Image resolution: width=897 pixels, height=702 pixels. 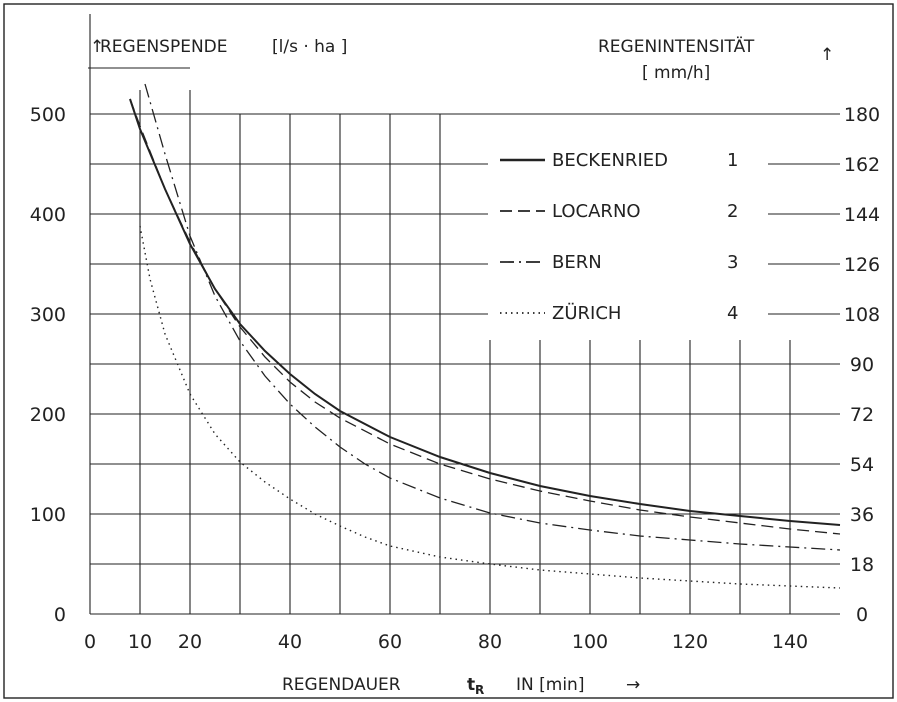 I want to click on legend-number: 3, so click(x=732, y=262).